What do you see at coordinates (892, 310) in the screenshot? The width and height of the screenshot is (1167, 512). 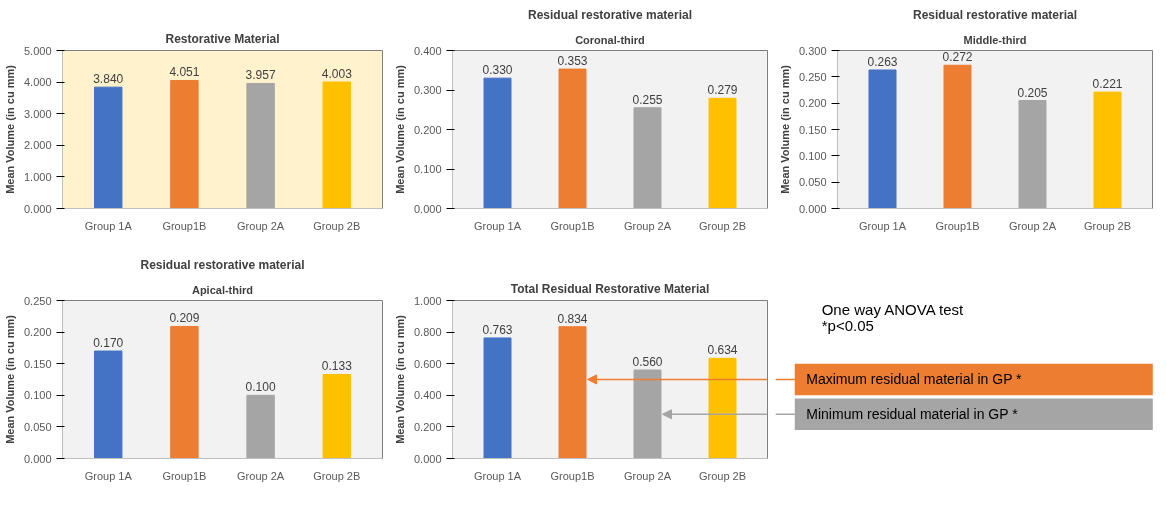 I see `text: One way ANOVA test` at bounding box center [892, 310].